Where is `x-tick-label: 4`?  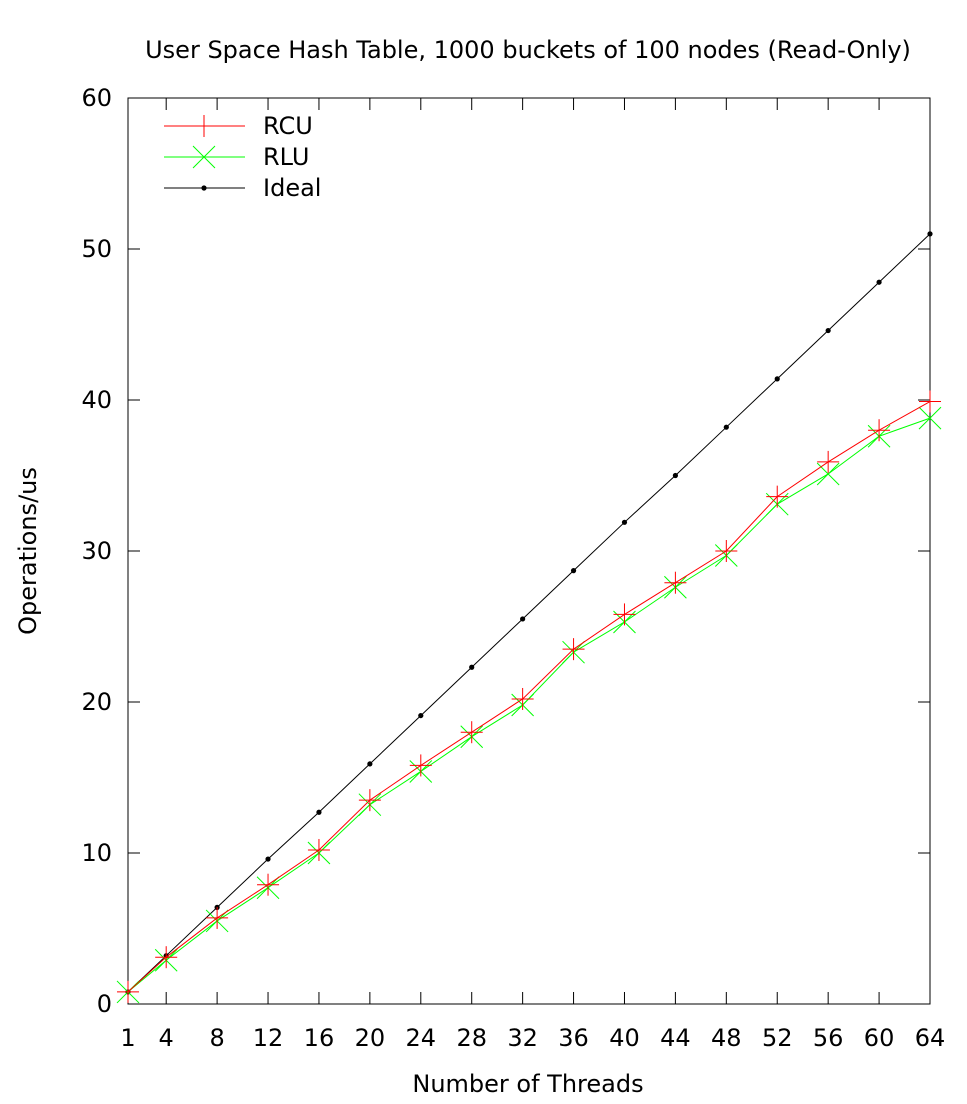 x-tick-label: 4 is located at coordinates (166, 1038).